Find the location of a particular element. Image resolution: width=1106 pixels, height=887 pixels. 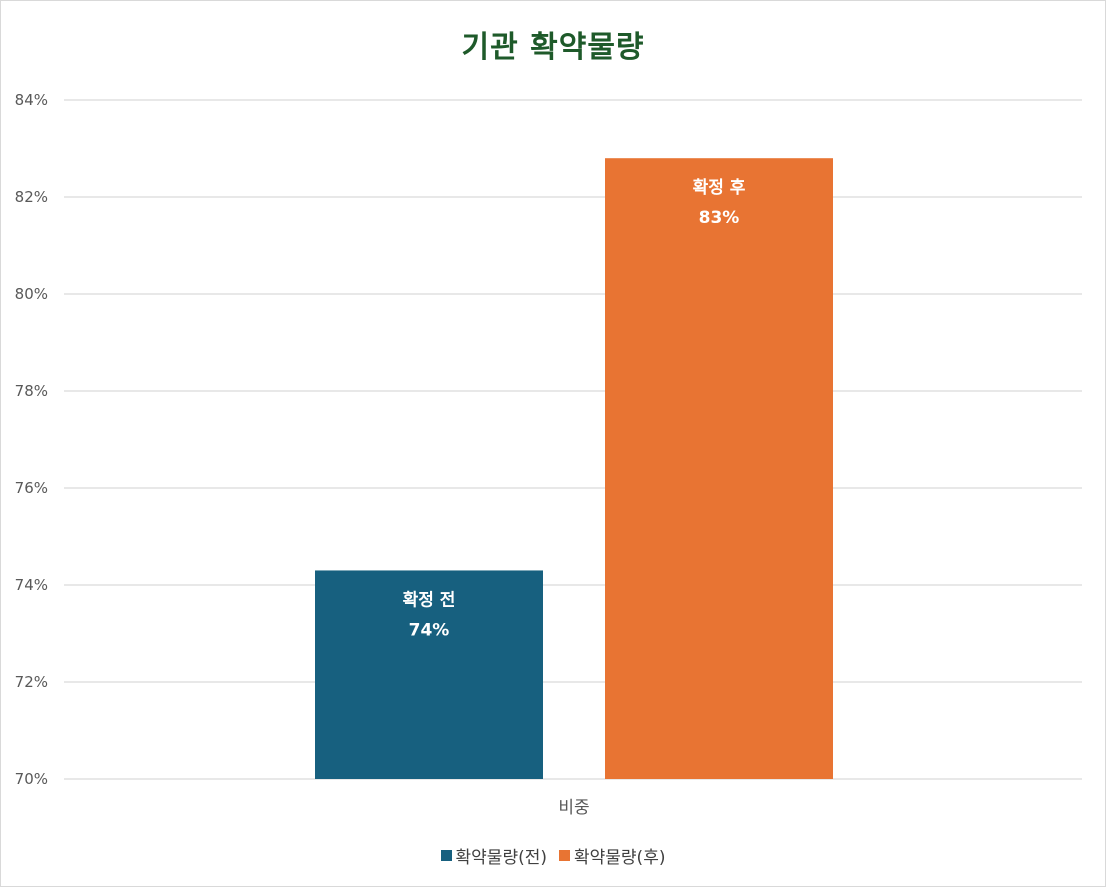

legend-label-1: 확약물량(전) is located at coordinates (501, 858).